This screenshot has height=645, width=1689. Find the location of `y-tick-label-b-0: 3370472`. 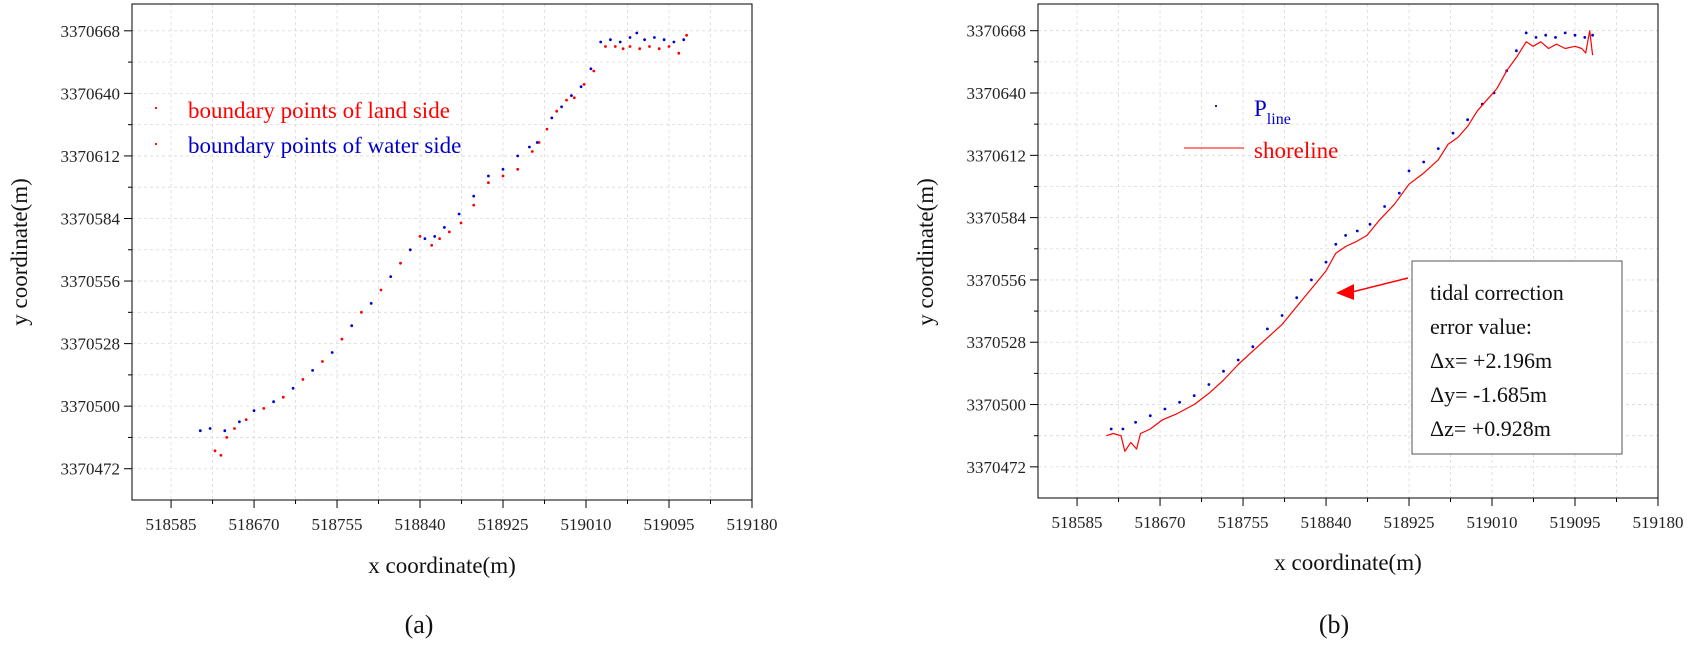

y-tick-label-b-0: 3370472 is located at coordinates (997, 467).